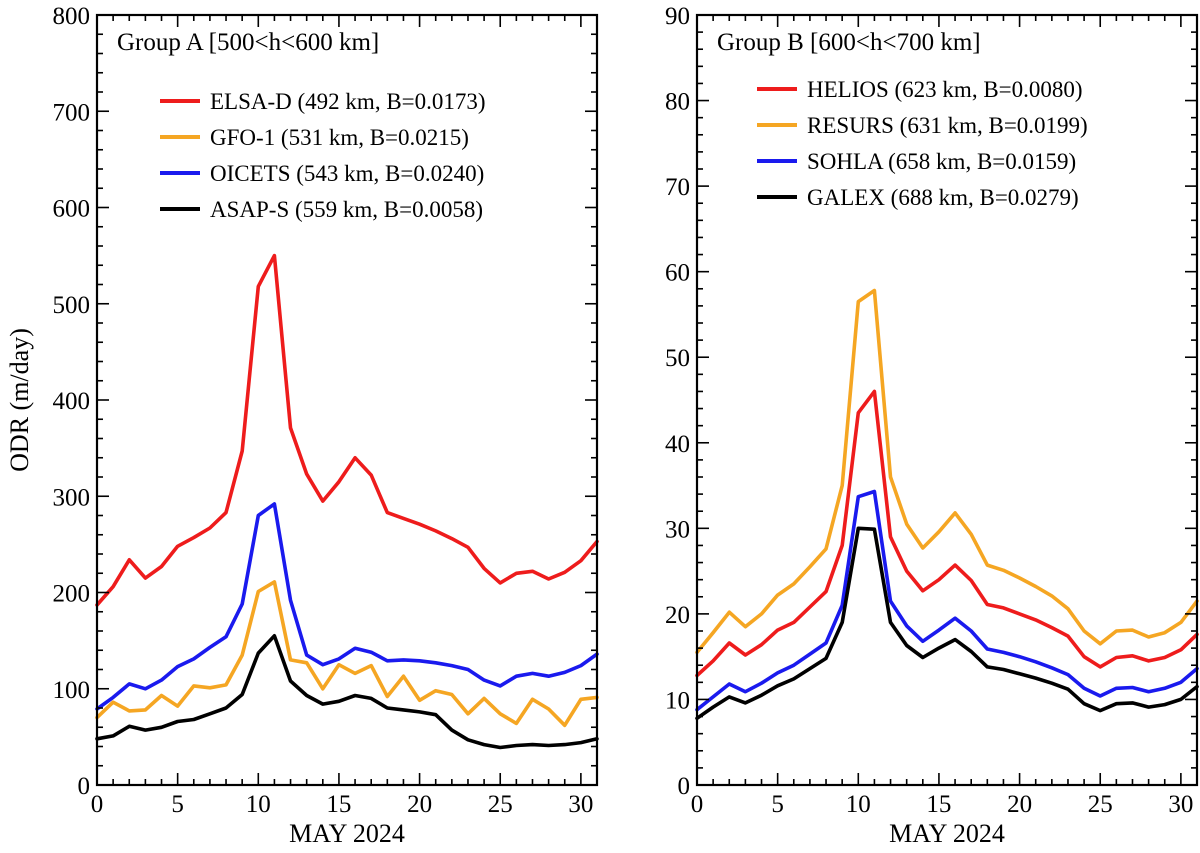  I want to click on y-tick-label: 300, so click(72, 497).